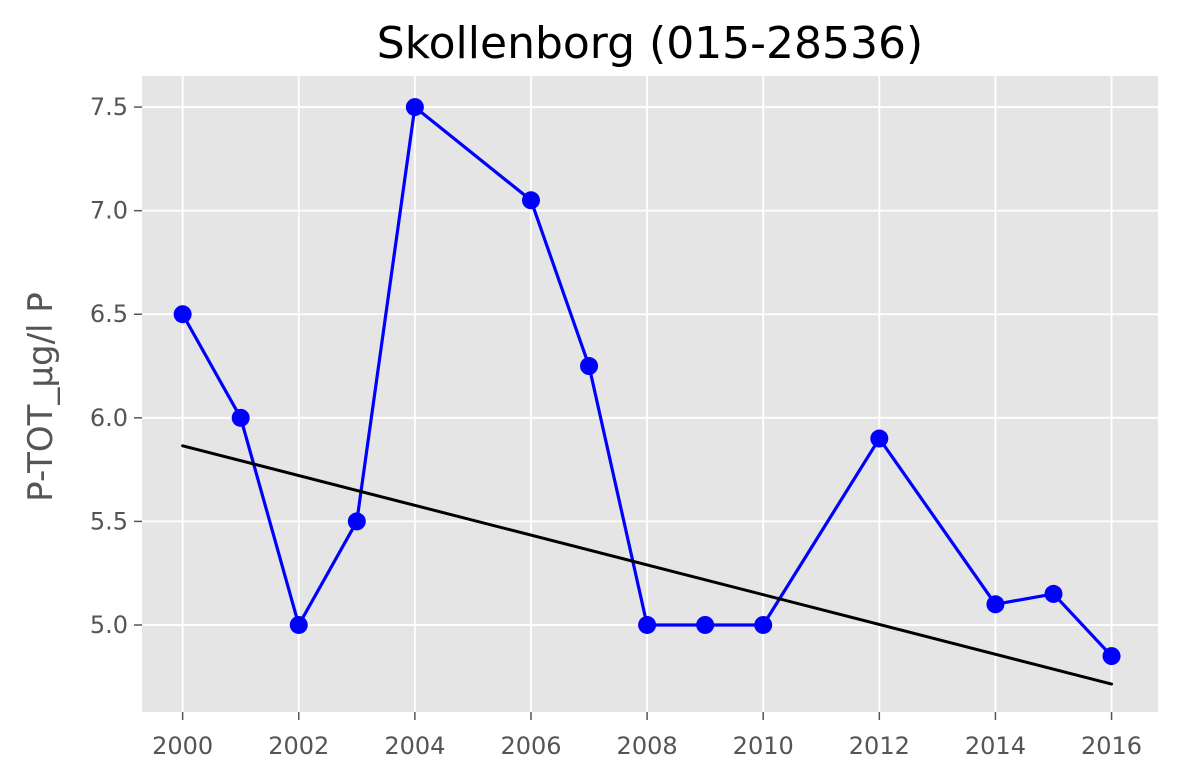 The width and height of the screenshot is (1178, 784). Describe the element at coordinates (182, 746) in the screenshot. I see `x-tick-label: 2000` at that location.